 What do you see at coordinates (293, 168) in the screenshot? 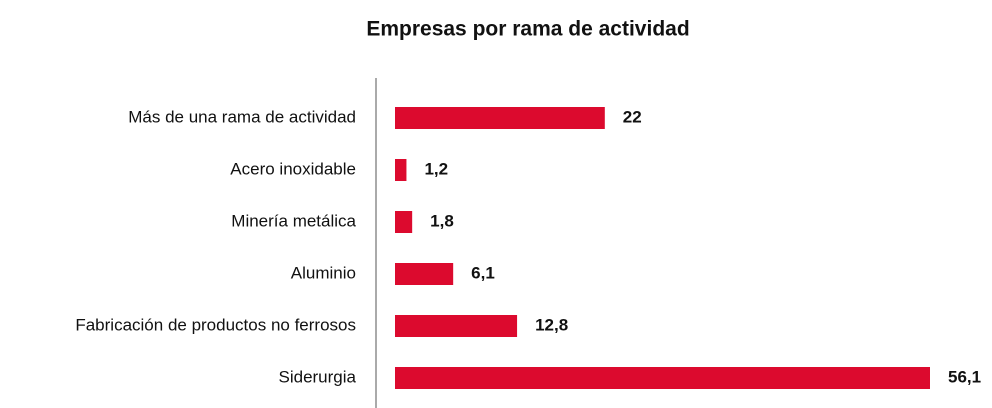
I see `category-label: Acero inoxidable` at bounding box center [293, 168].